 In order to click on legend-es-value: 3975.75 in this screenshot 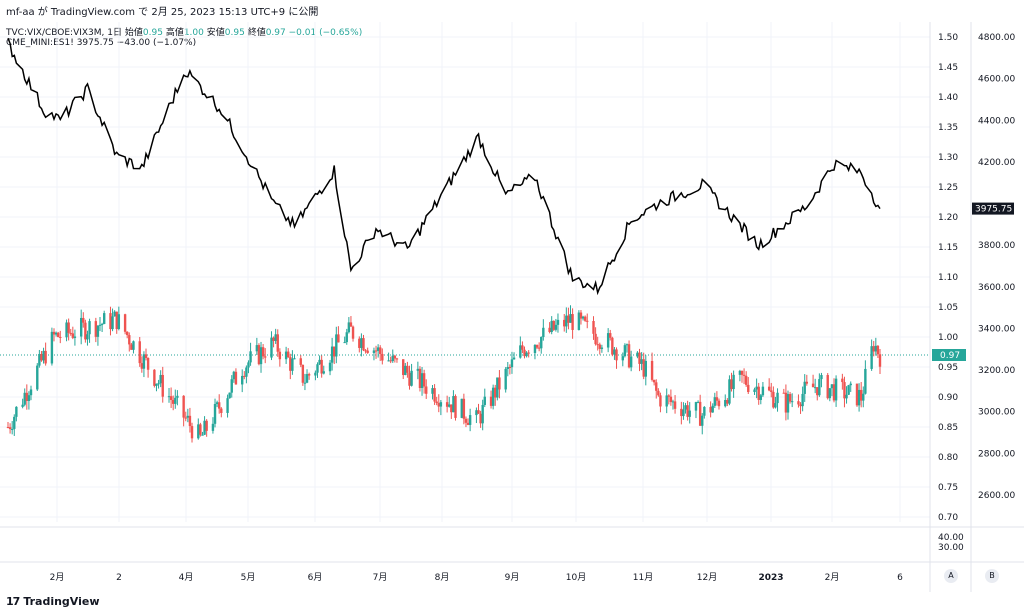, I will do `click(95, 43)`.